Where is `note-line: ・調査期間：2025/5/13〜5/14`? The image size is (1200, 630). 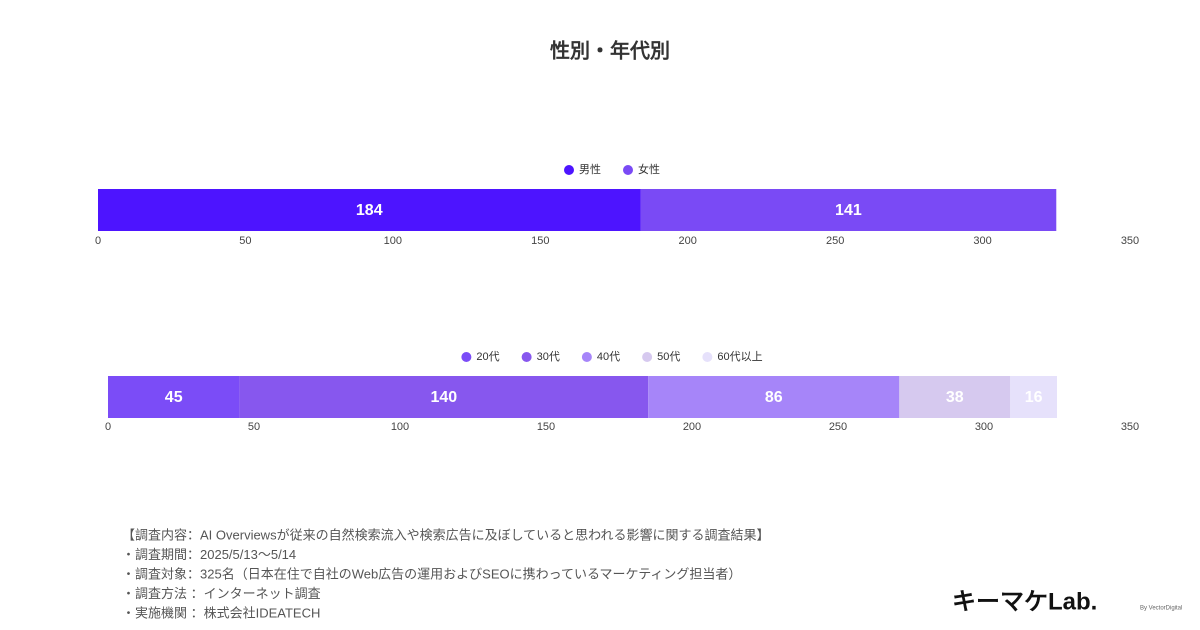 note-line: ・調査期間：2025/5/13〜5/14 is located at coordinates (209, 554).